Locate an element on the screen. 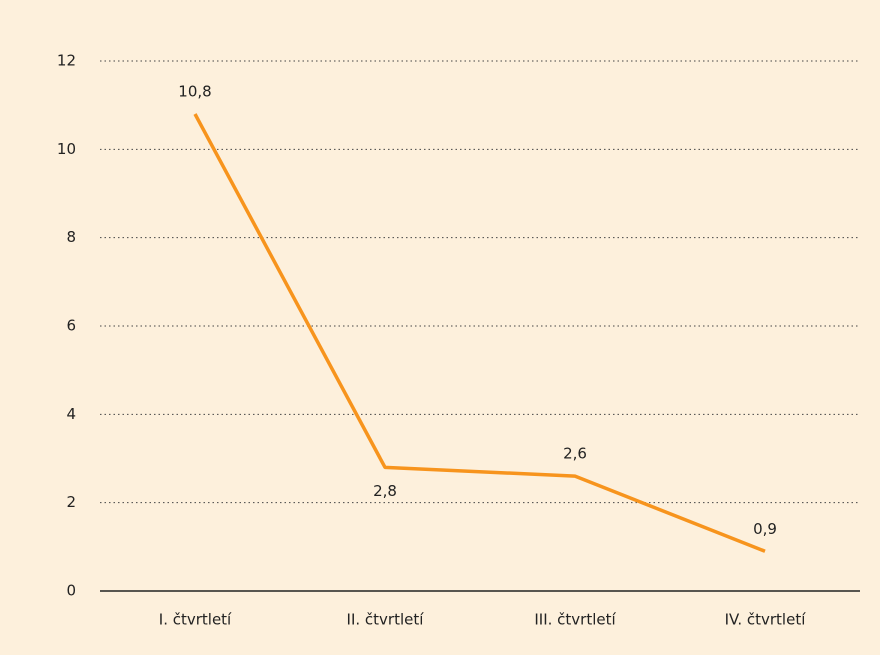  data-label: 10,8 is located at coordinates (194, 92).